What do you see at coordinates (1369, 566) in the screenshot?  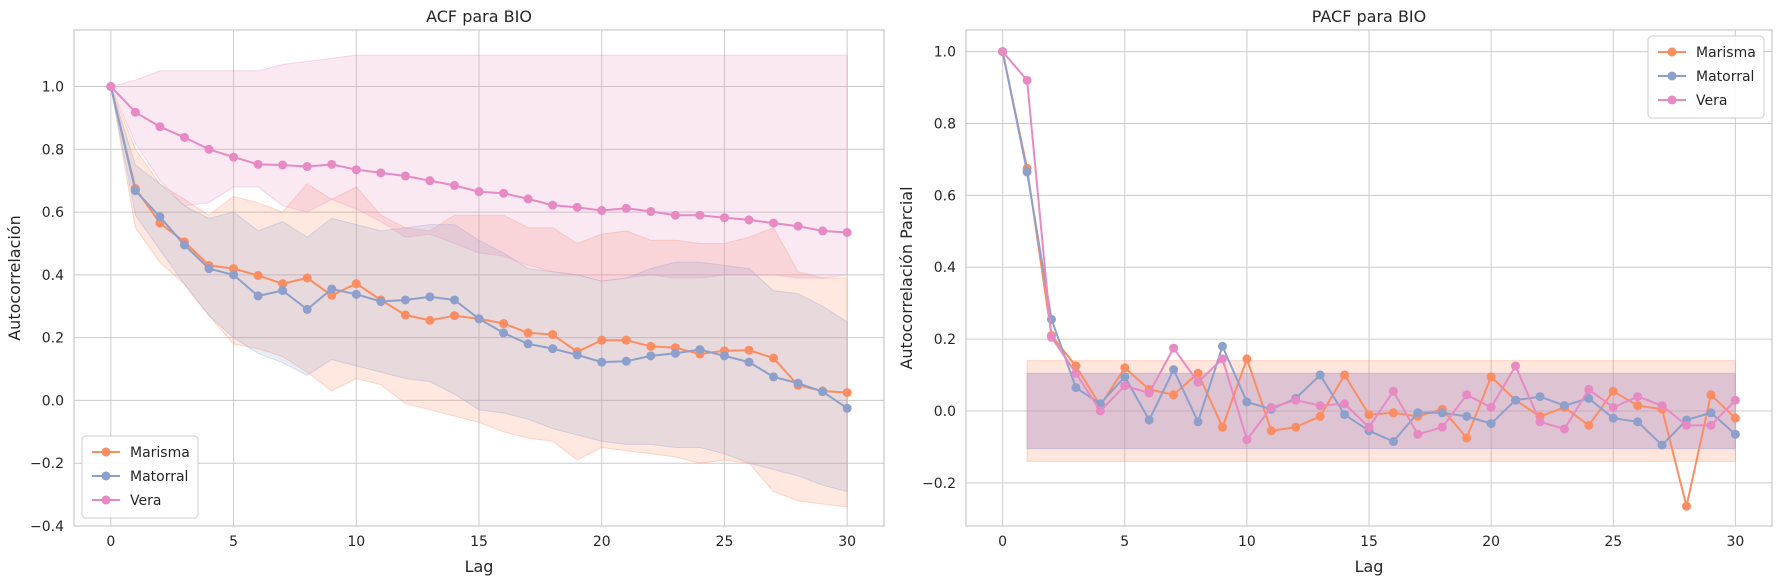 I see `pacf-xlabel: Lag` at bounding box center [1369, 566].